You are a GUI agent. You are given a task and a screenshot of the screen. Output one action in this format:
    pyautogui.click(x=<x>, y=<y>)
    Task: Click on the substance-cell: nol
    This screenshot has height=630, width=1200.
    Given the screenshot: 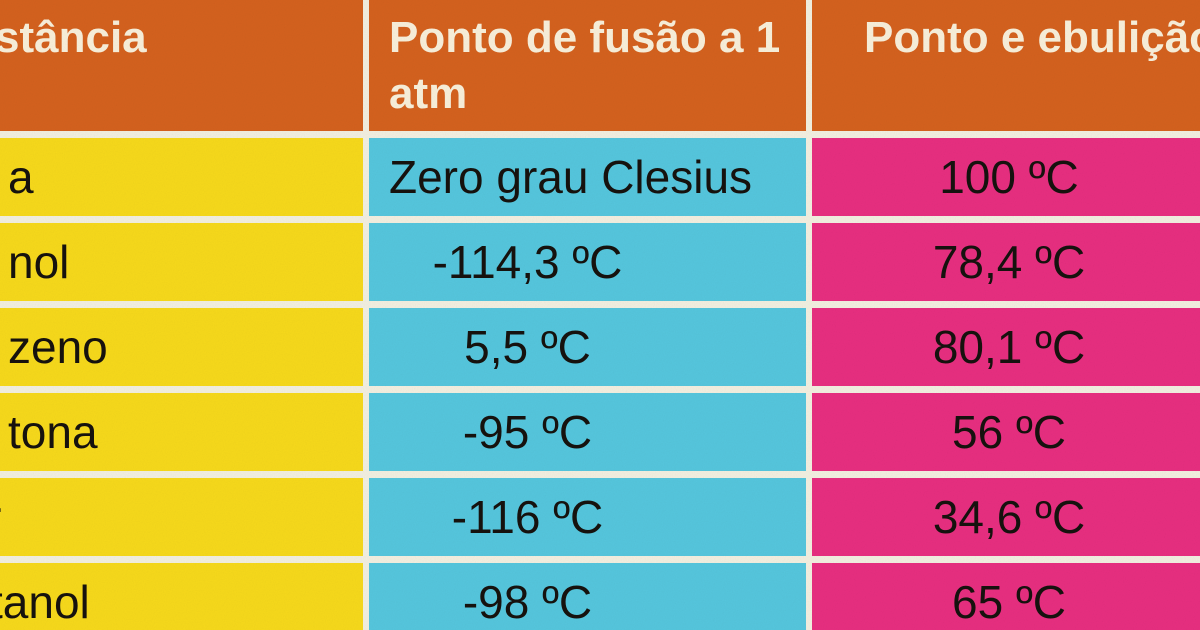 What is the action you would take?
    pyautogui.click(x=181, y=262)
    